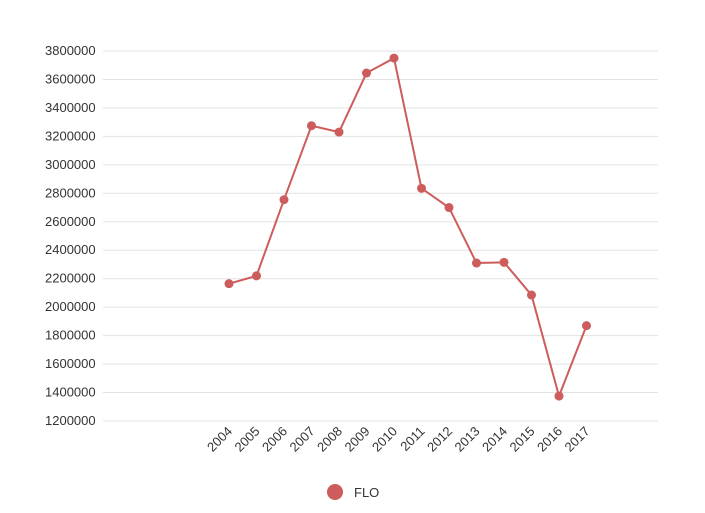 The image size is (705, 513). I want to click on x-tick-label: 2006, so click(274, 439).